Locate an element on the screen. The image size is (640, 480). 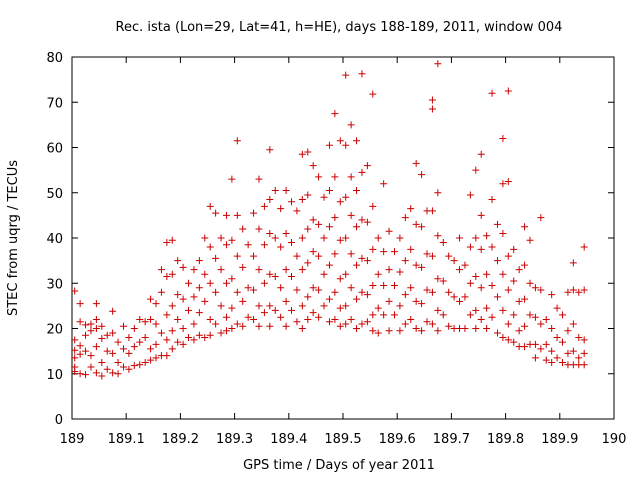
y-tick-label: 60 is located at coordinates (54, 149).